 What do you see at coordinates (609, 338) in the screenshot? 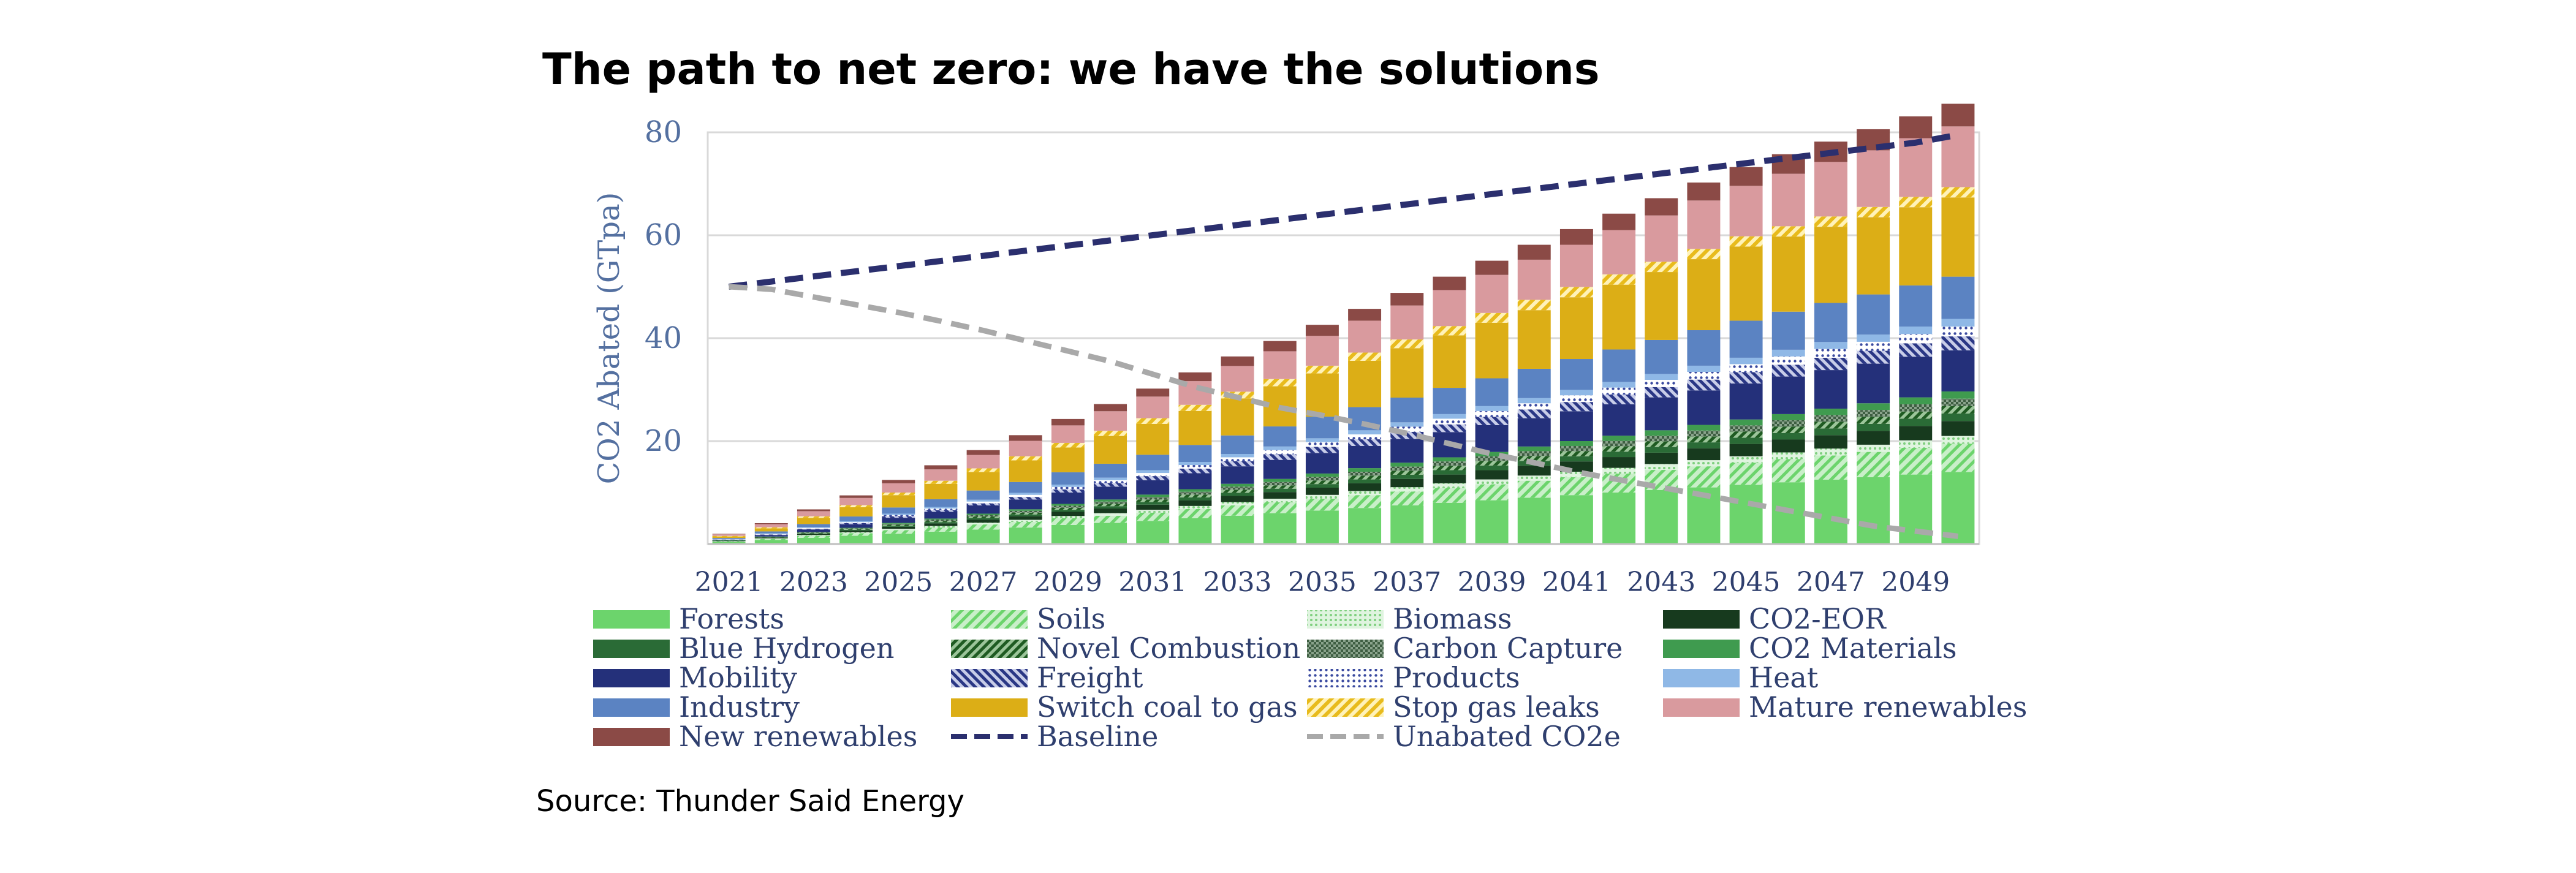
I see `y-axis-title: CO2 Abated (GTpa)` at bounding box center [609, 338].